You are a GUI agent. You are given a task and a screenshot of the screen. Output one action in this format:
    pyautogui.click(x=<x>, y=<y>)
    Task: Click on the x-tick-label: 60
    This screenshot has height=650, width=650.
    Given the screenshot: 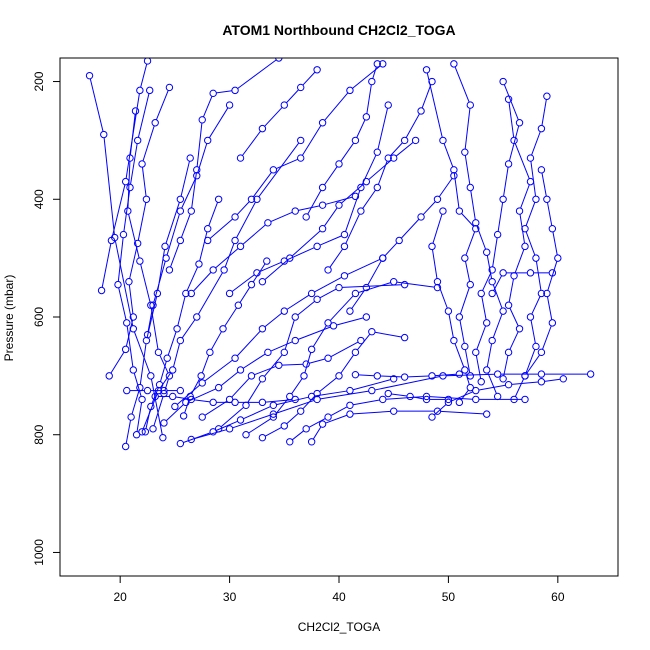 What is the action you would take?
    pyautogui.click(x=558, y=597)
    